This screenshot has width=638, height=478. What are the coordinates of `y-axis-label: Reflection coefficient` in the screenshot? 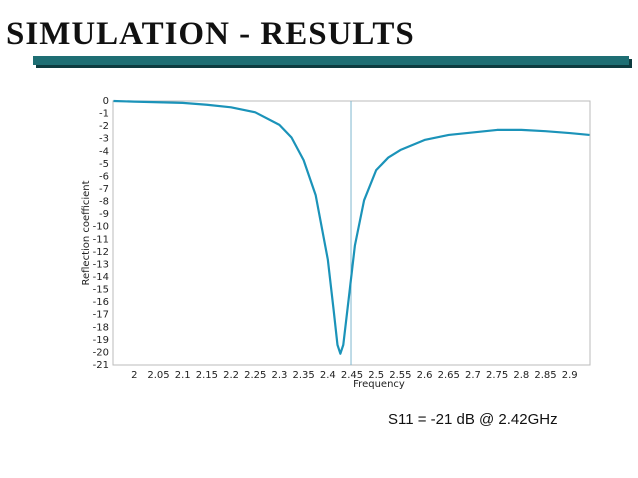 It's located at (86, 232).